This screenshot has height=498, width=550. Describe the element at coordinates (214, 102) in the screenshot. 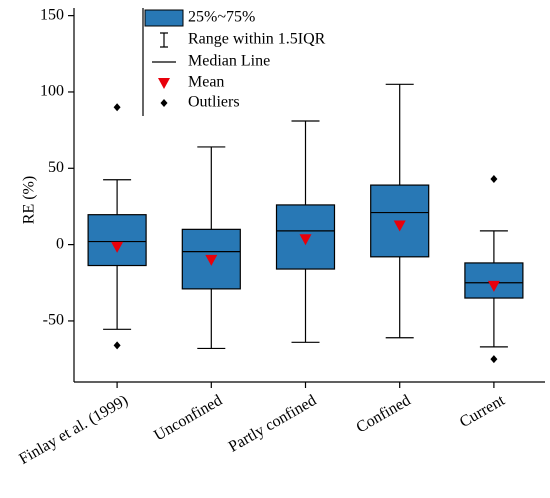

I see `legend-label: Outliers` at that location.